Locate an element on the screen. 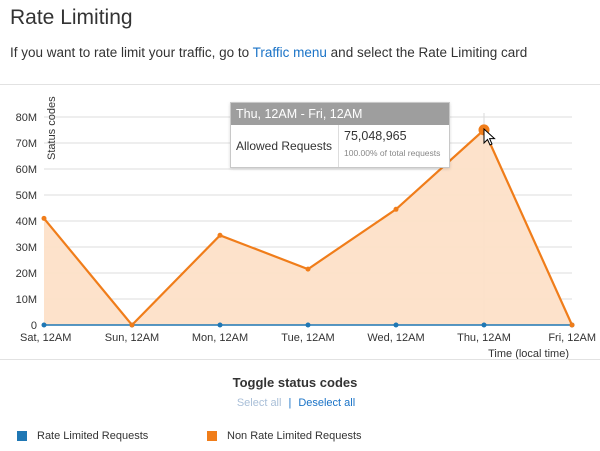  subtitle-text-after: and select the Rate Limiting card is located at coordinates (429, 52).